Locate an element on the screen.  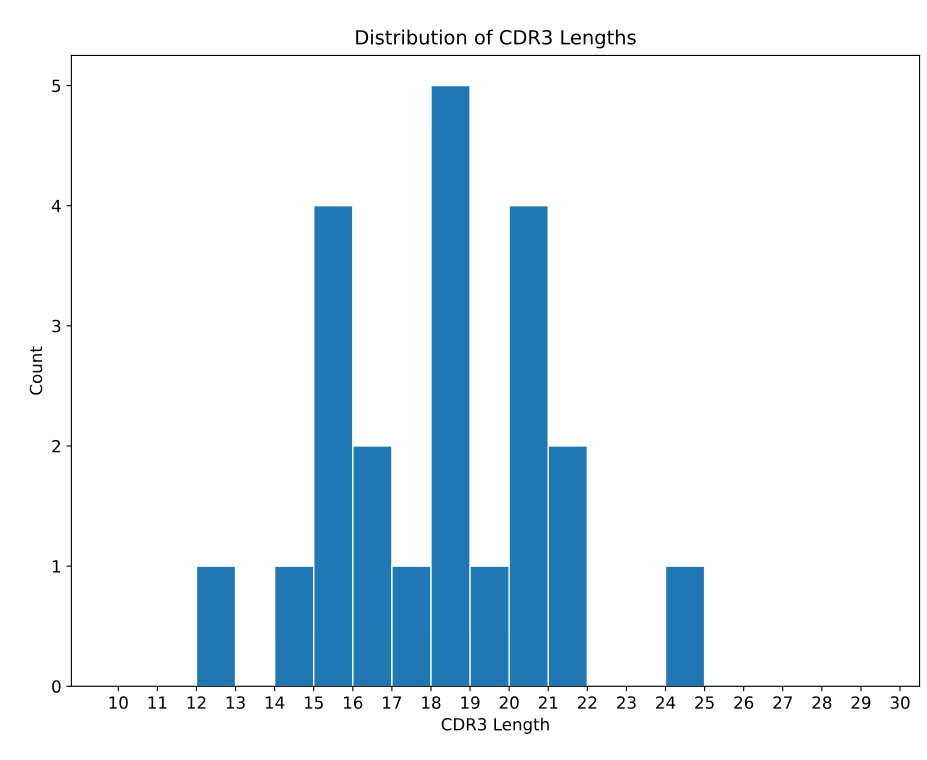
x-tick-label: 11 is located at coordinates (157, 702).